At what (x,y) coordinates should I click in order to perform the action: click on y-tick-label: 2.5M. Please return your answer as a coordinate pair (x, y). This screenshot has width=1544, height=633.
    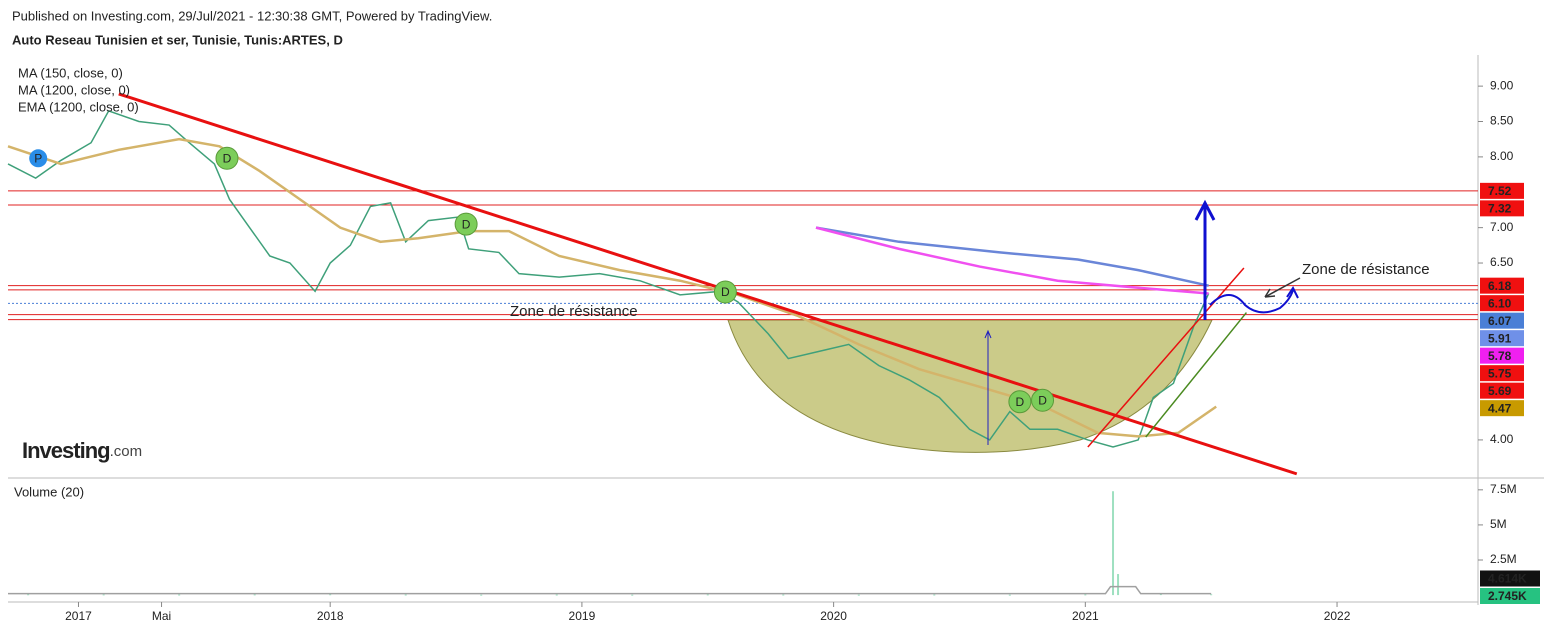
    Looking at the image, I should click on (1503, 559).